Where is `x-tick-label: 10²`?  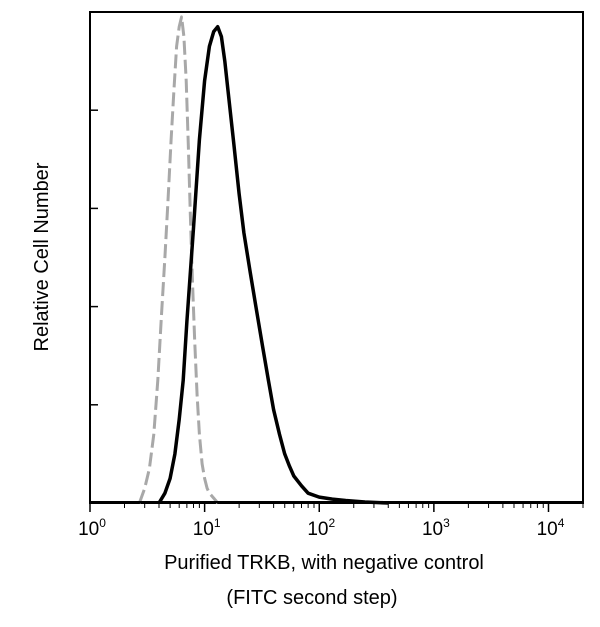 x-tick-label: 10² is located at coordinates (321, 528).